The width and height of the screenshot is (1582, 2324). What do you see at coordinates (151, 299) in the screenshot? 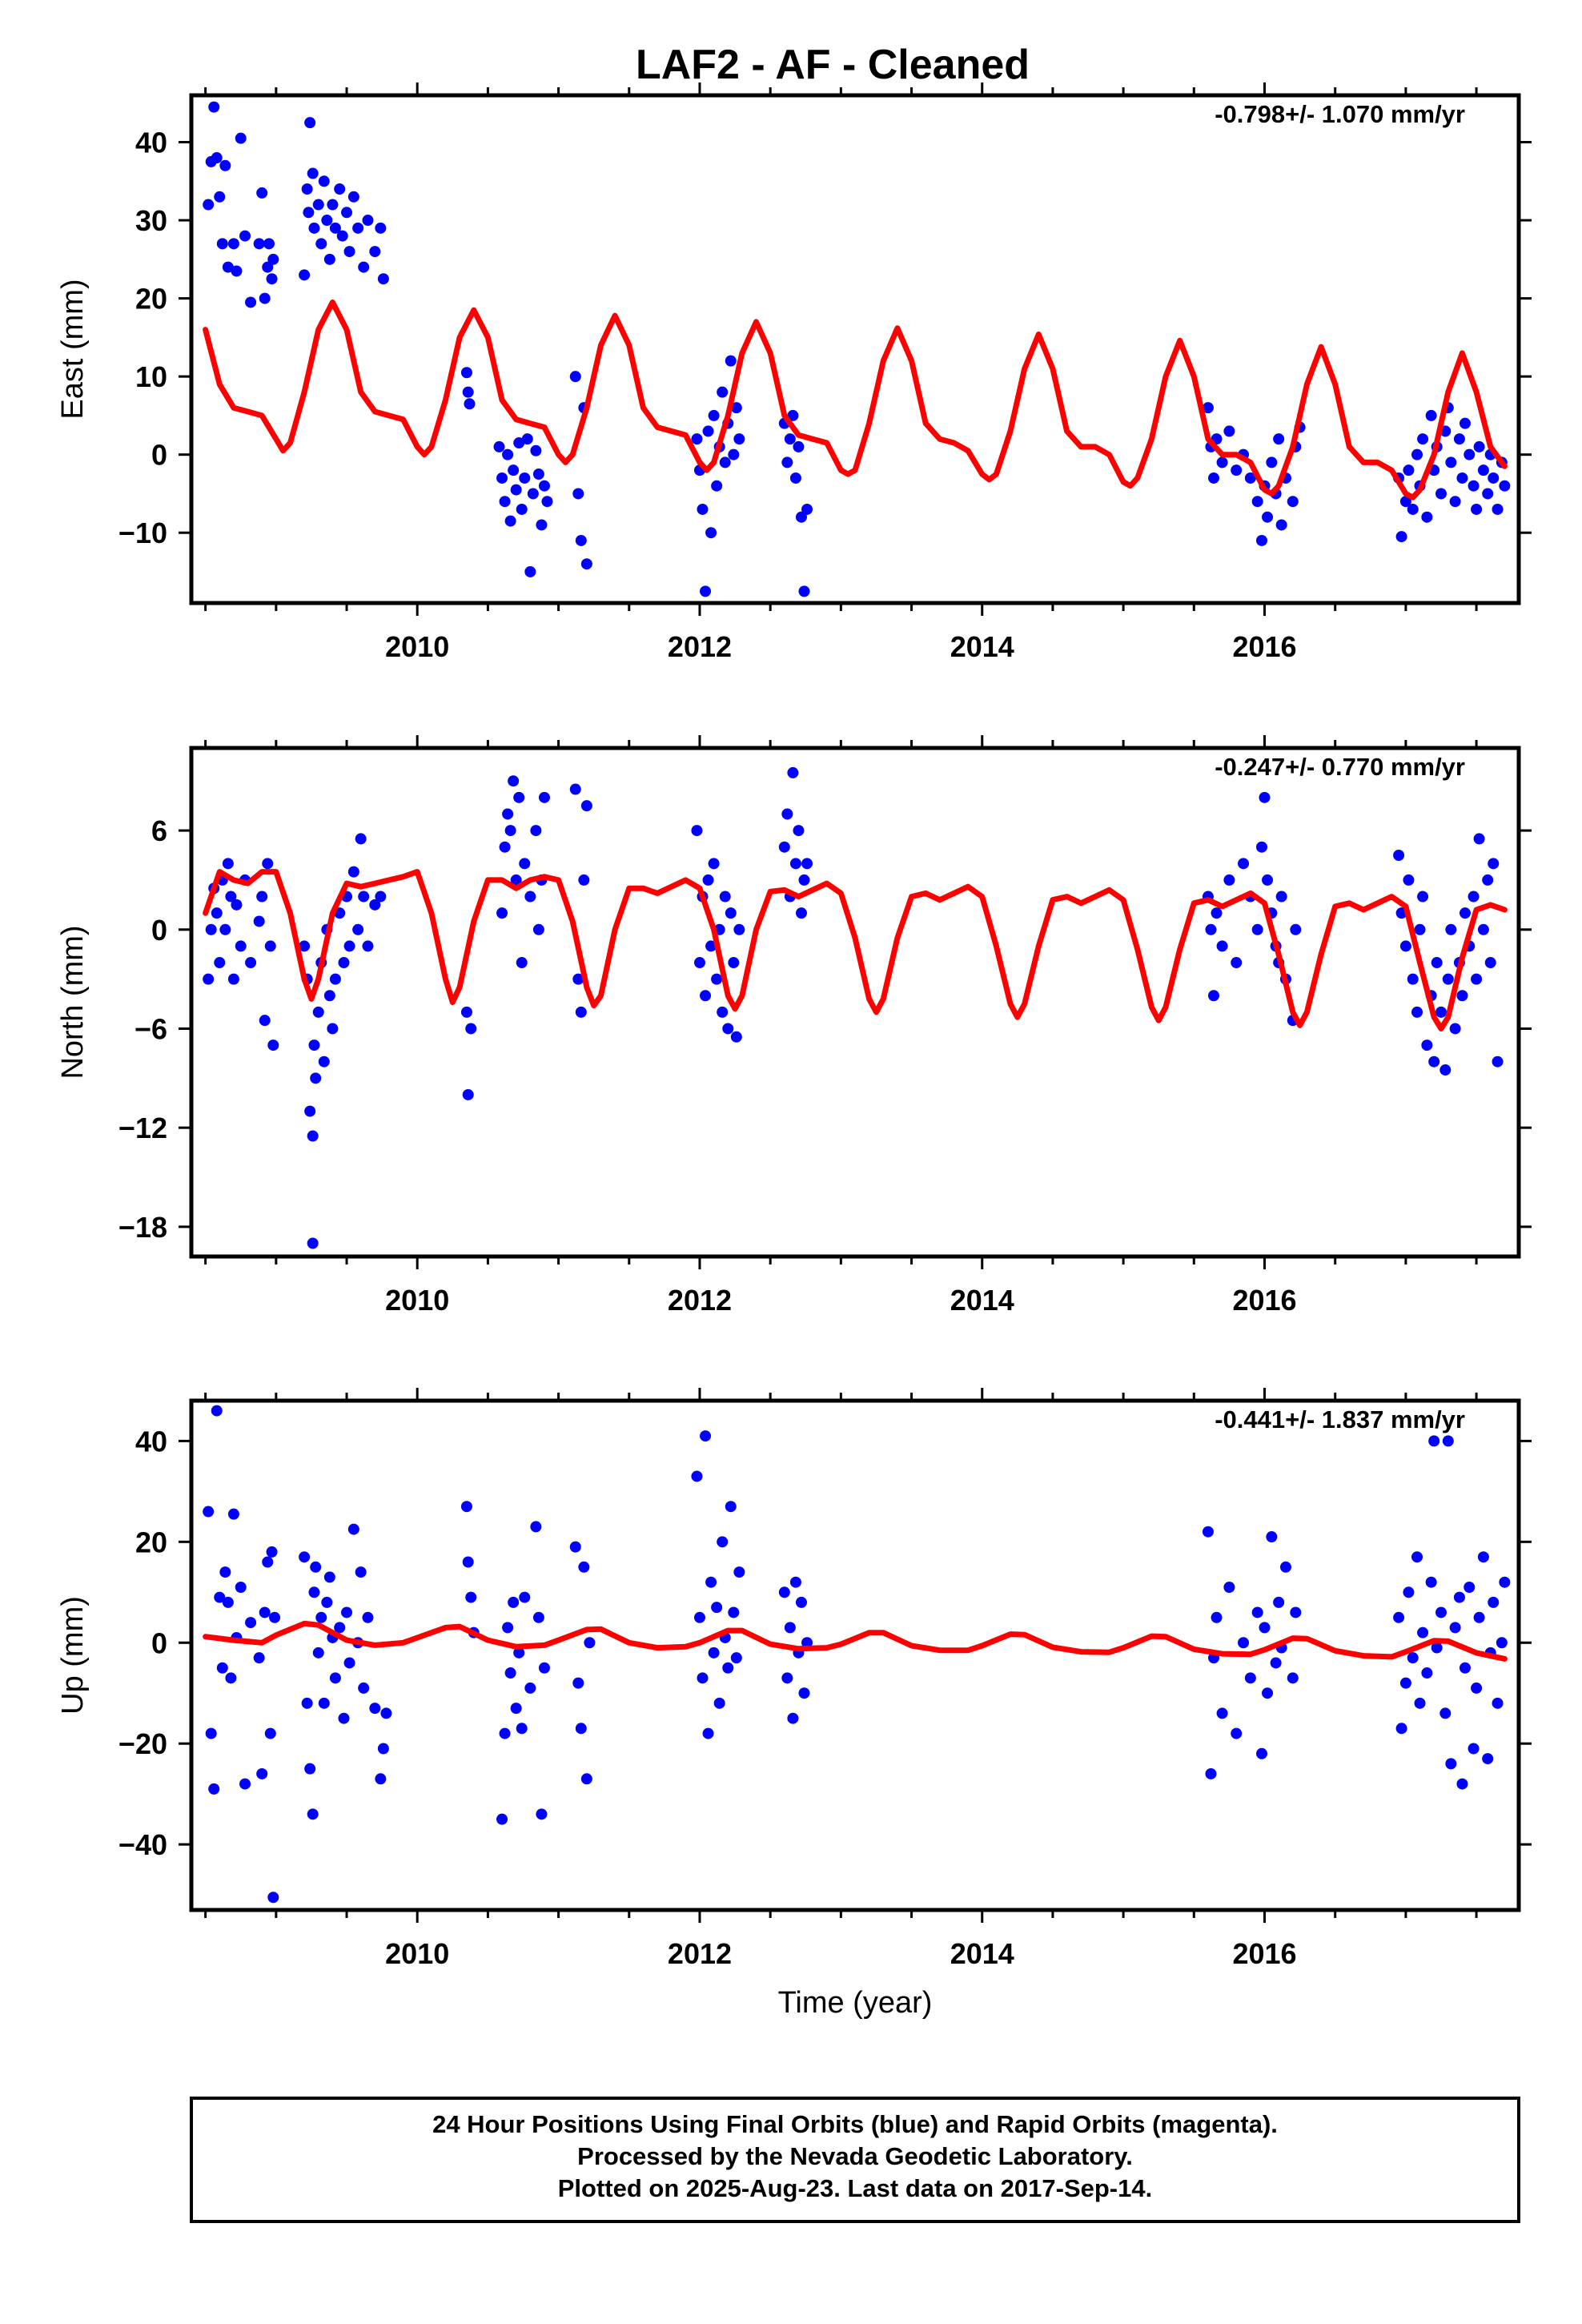
I see `y-tick-label: 20` at bounding box center [151, 299].